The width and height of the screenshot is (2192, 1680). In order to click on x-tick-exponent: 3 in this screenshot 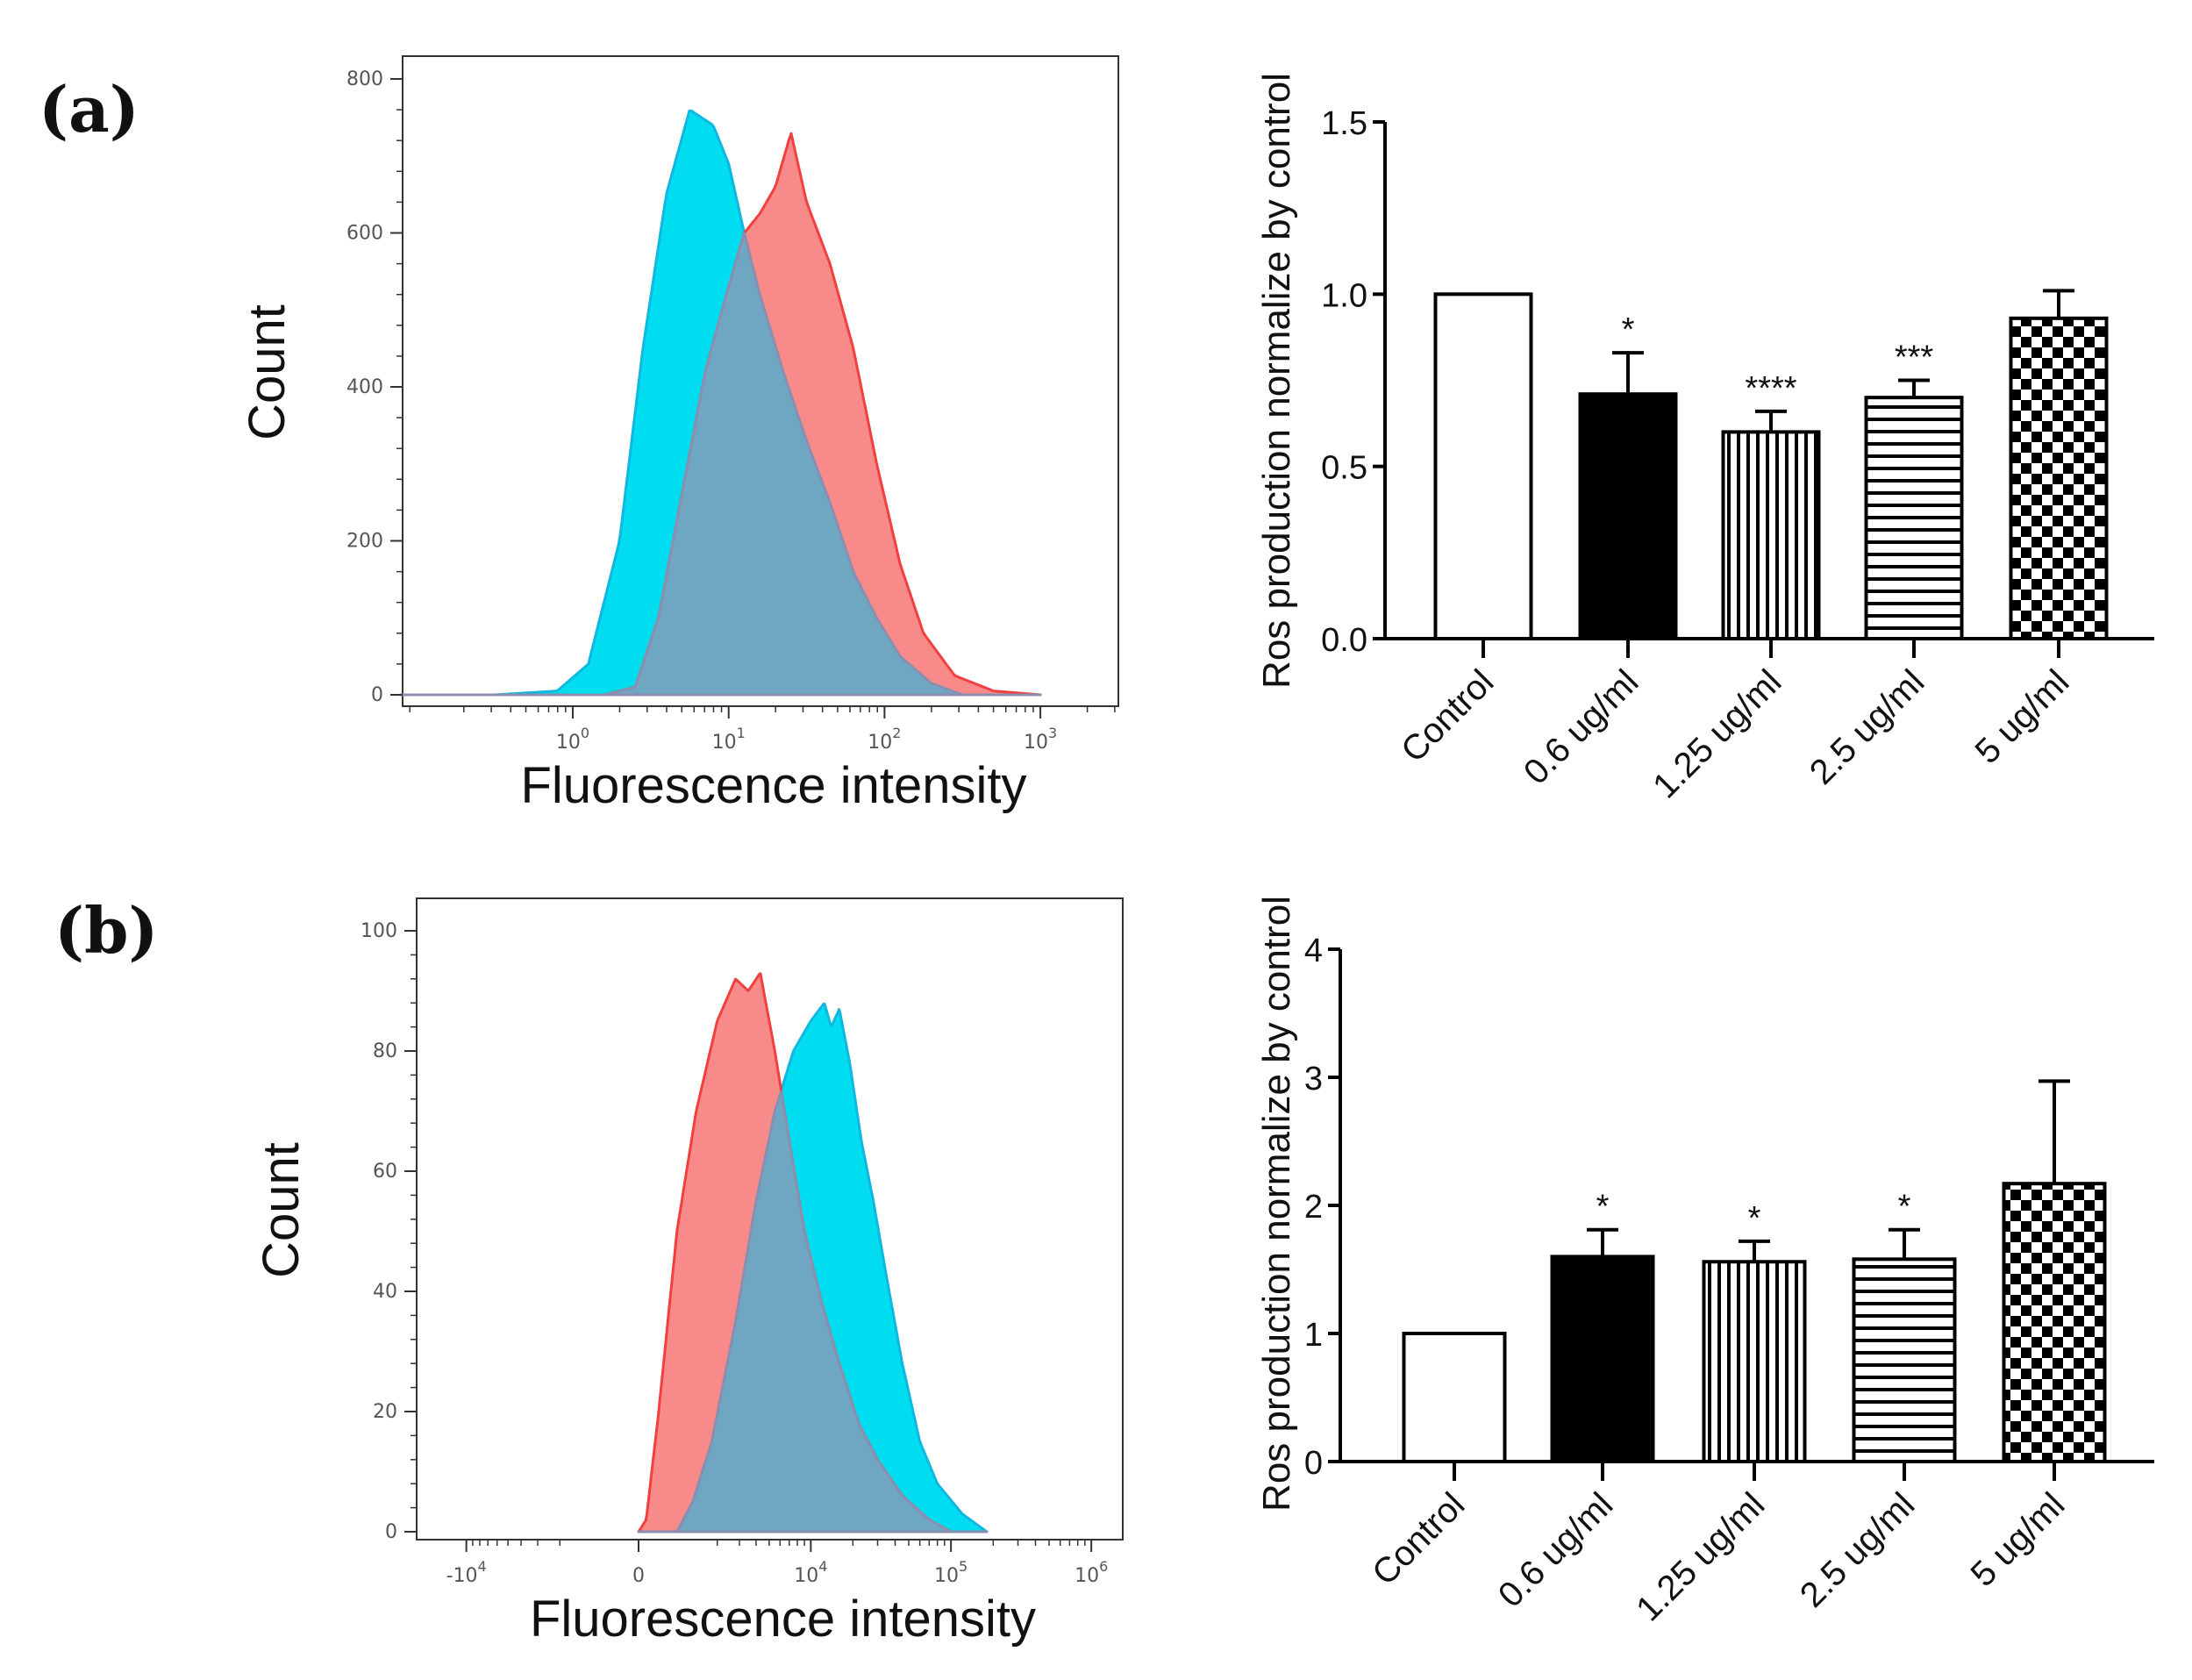, I will do `click(1052, 733)`.